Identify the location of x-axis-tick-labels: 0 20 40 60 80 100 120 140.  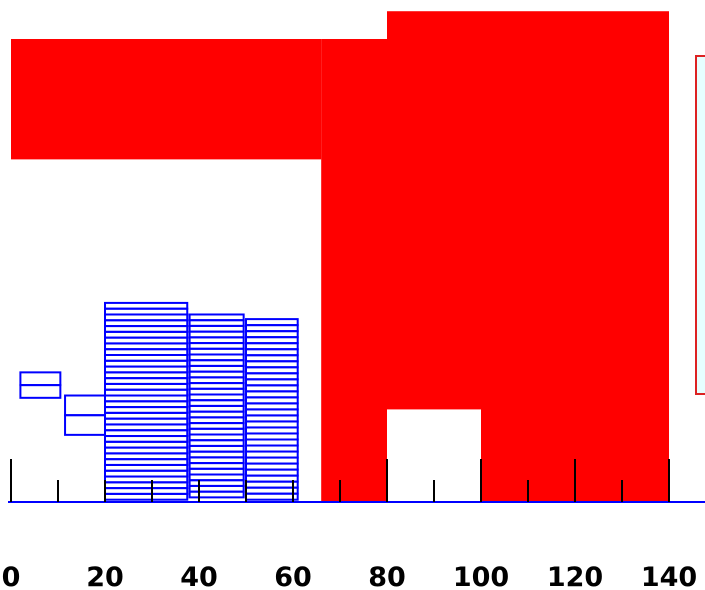
(350, 576).